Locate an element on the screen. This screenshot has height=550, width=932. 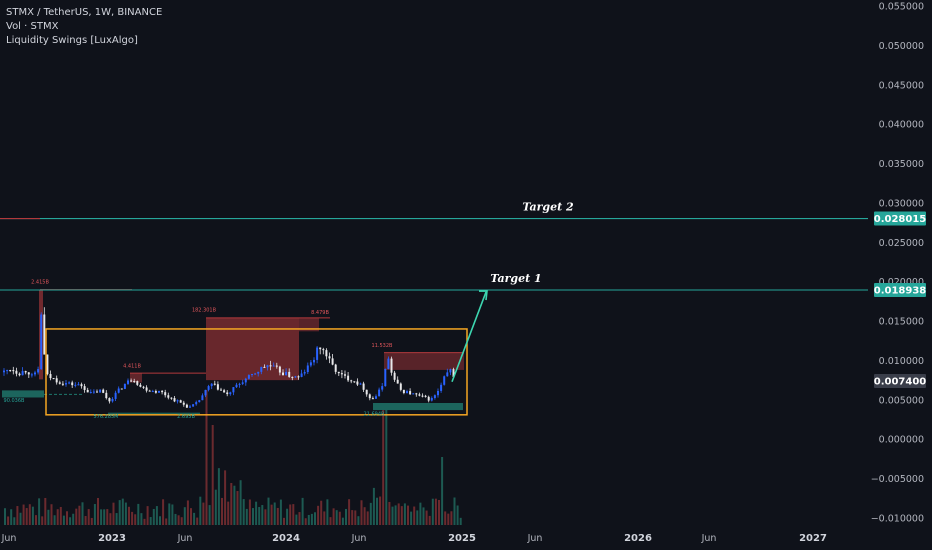
range-box is located at coordinates (256, 372).